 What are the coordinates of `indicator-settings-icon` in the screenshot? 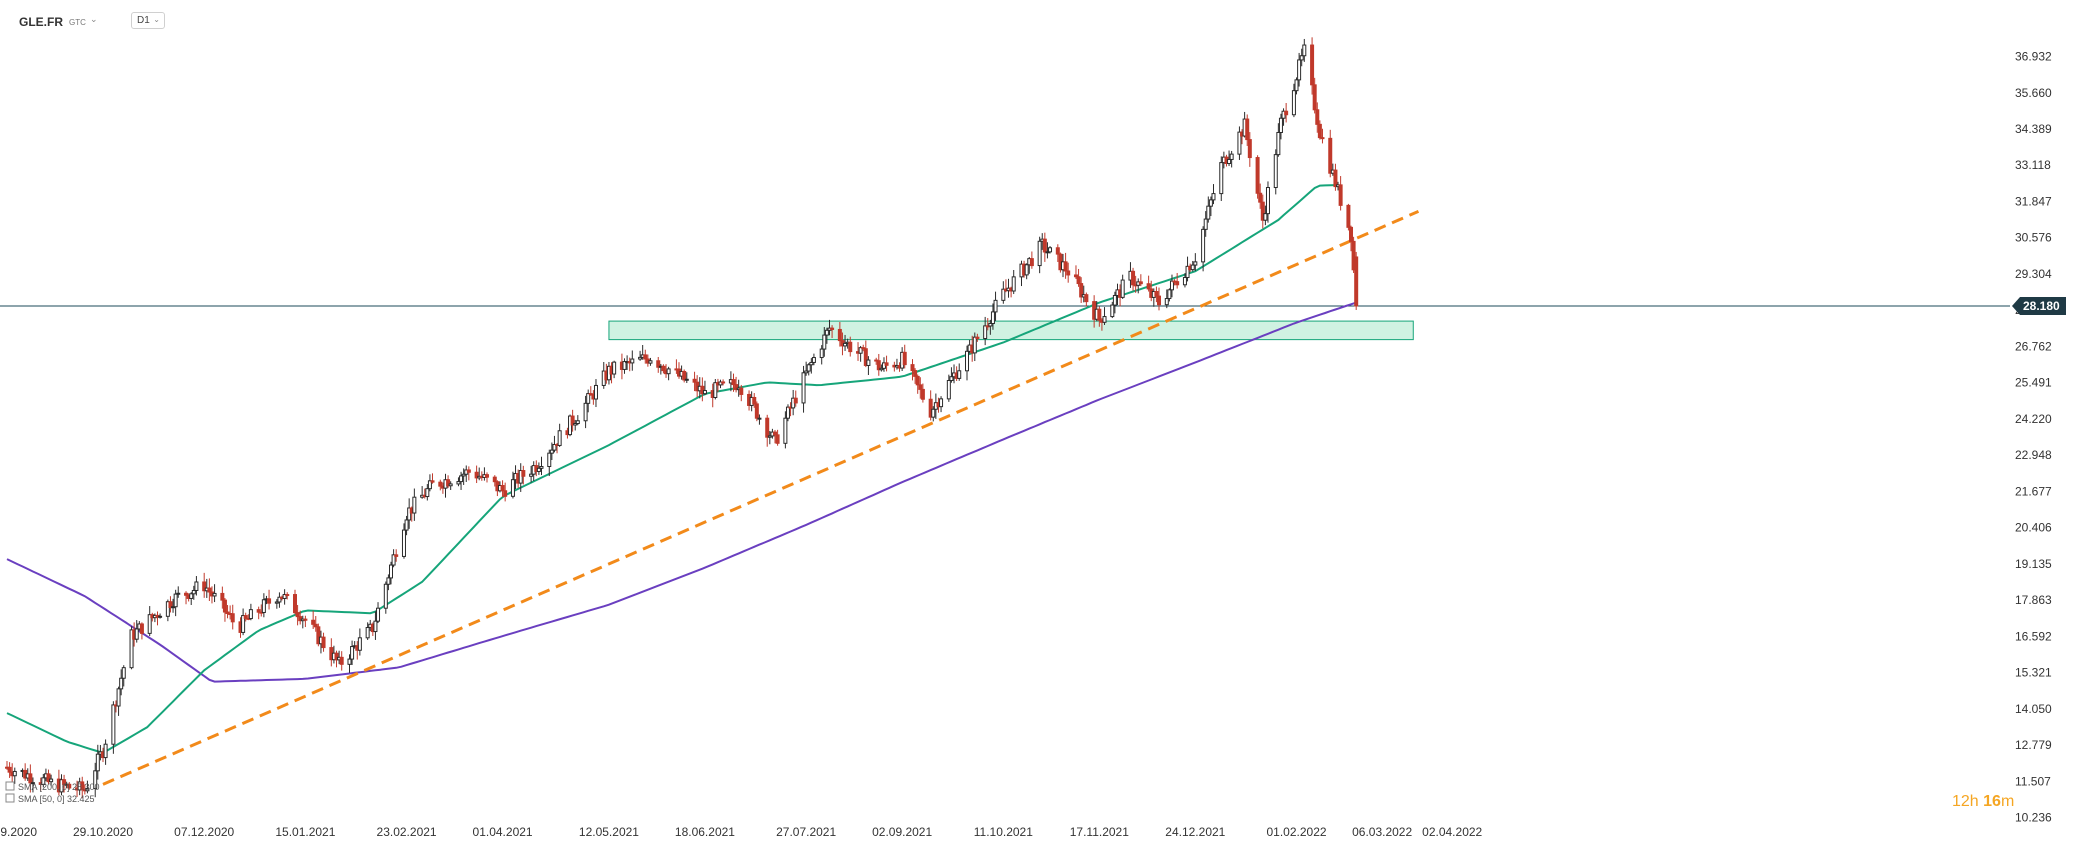 It's located at (10, 798).